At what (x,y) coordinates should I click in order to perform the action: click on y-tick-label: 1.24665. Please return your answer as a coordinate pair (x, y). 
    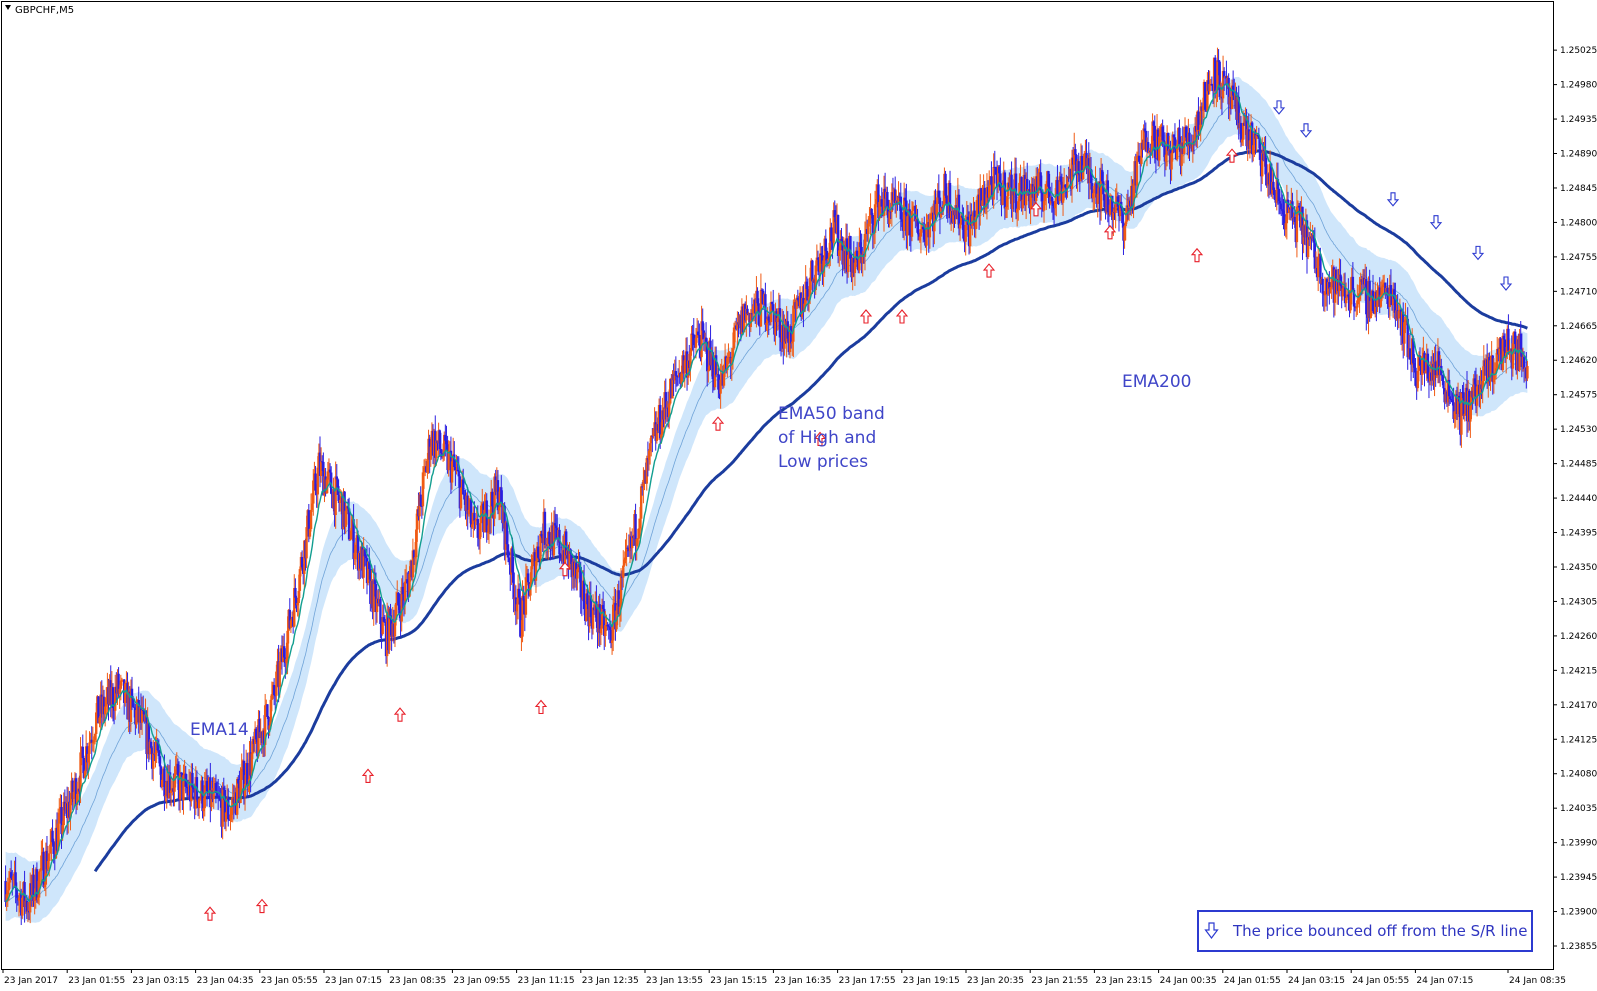
    Looking at the image, I should click on (1578, 327).